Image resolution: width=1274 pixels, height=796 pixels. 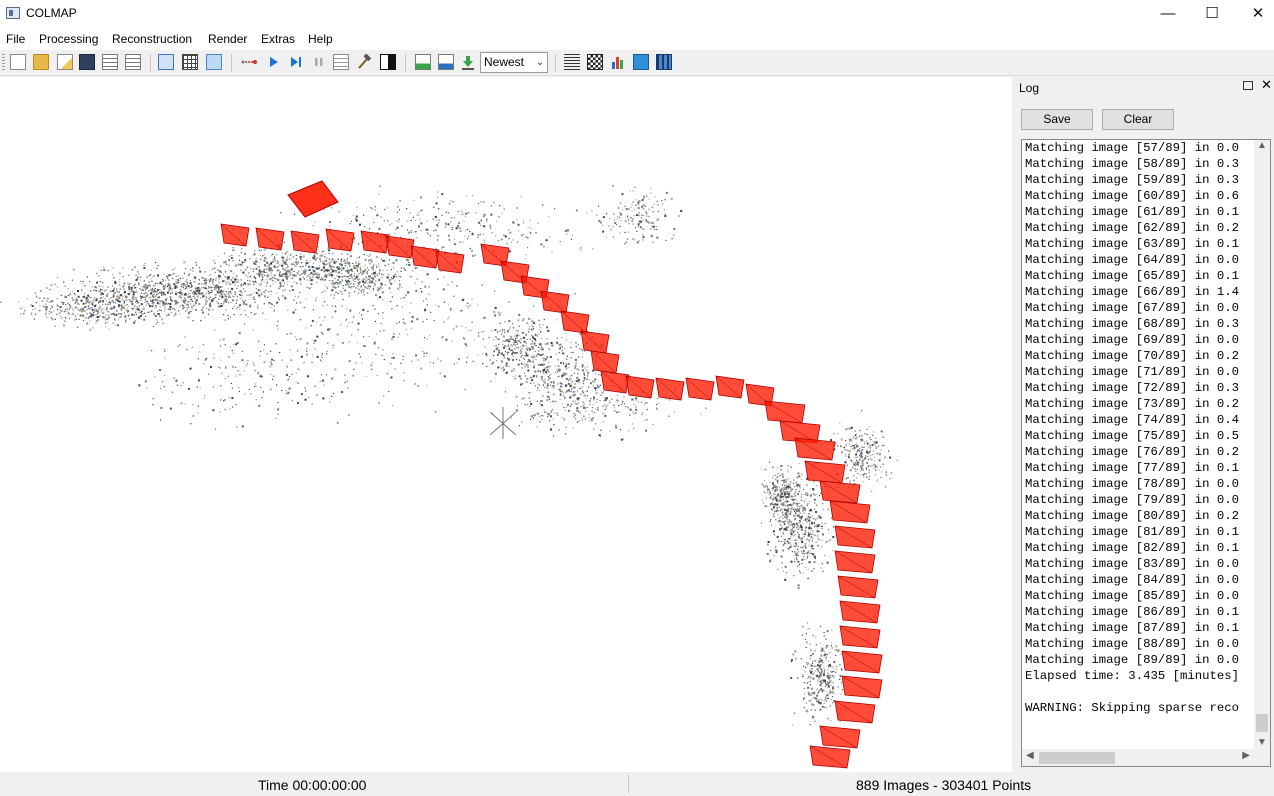 What do you see at coordinates (41, 62) in the screenshot?
I see `open-project-icon` at bounding box center [41, 62].